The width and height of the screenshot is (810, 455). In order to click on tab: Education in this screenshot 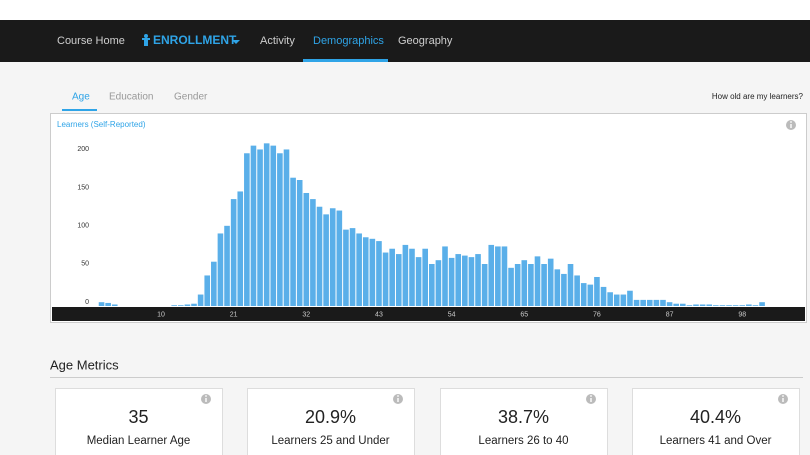, I will do `click(131, 97)`.